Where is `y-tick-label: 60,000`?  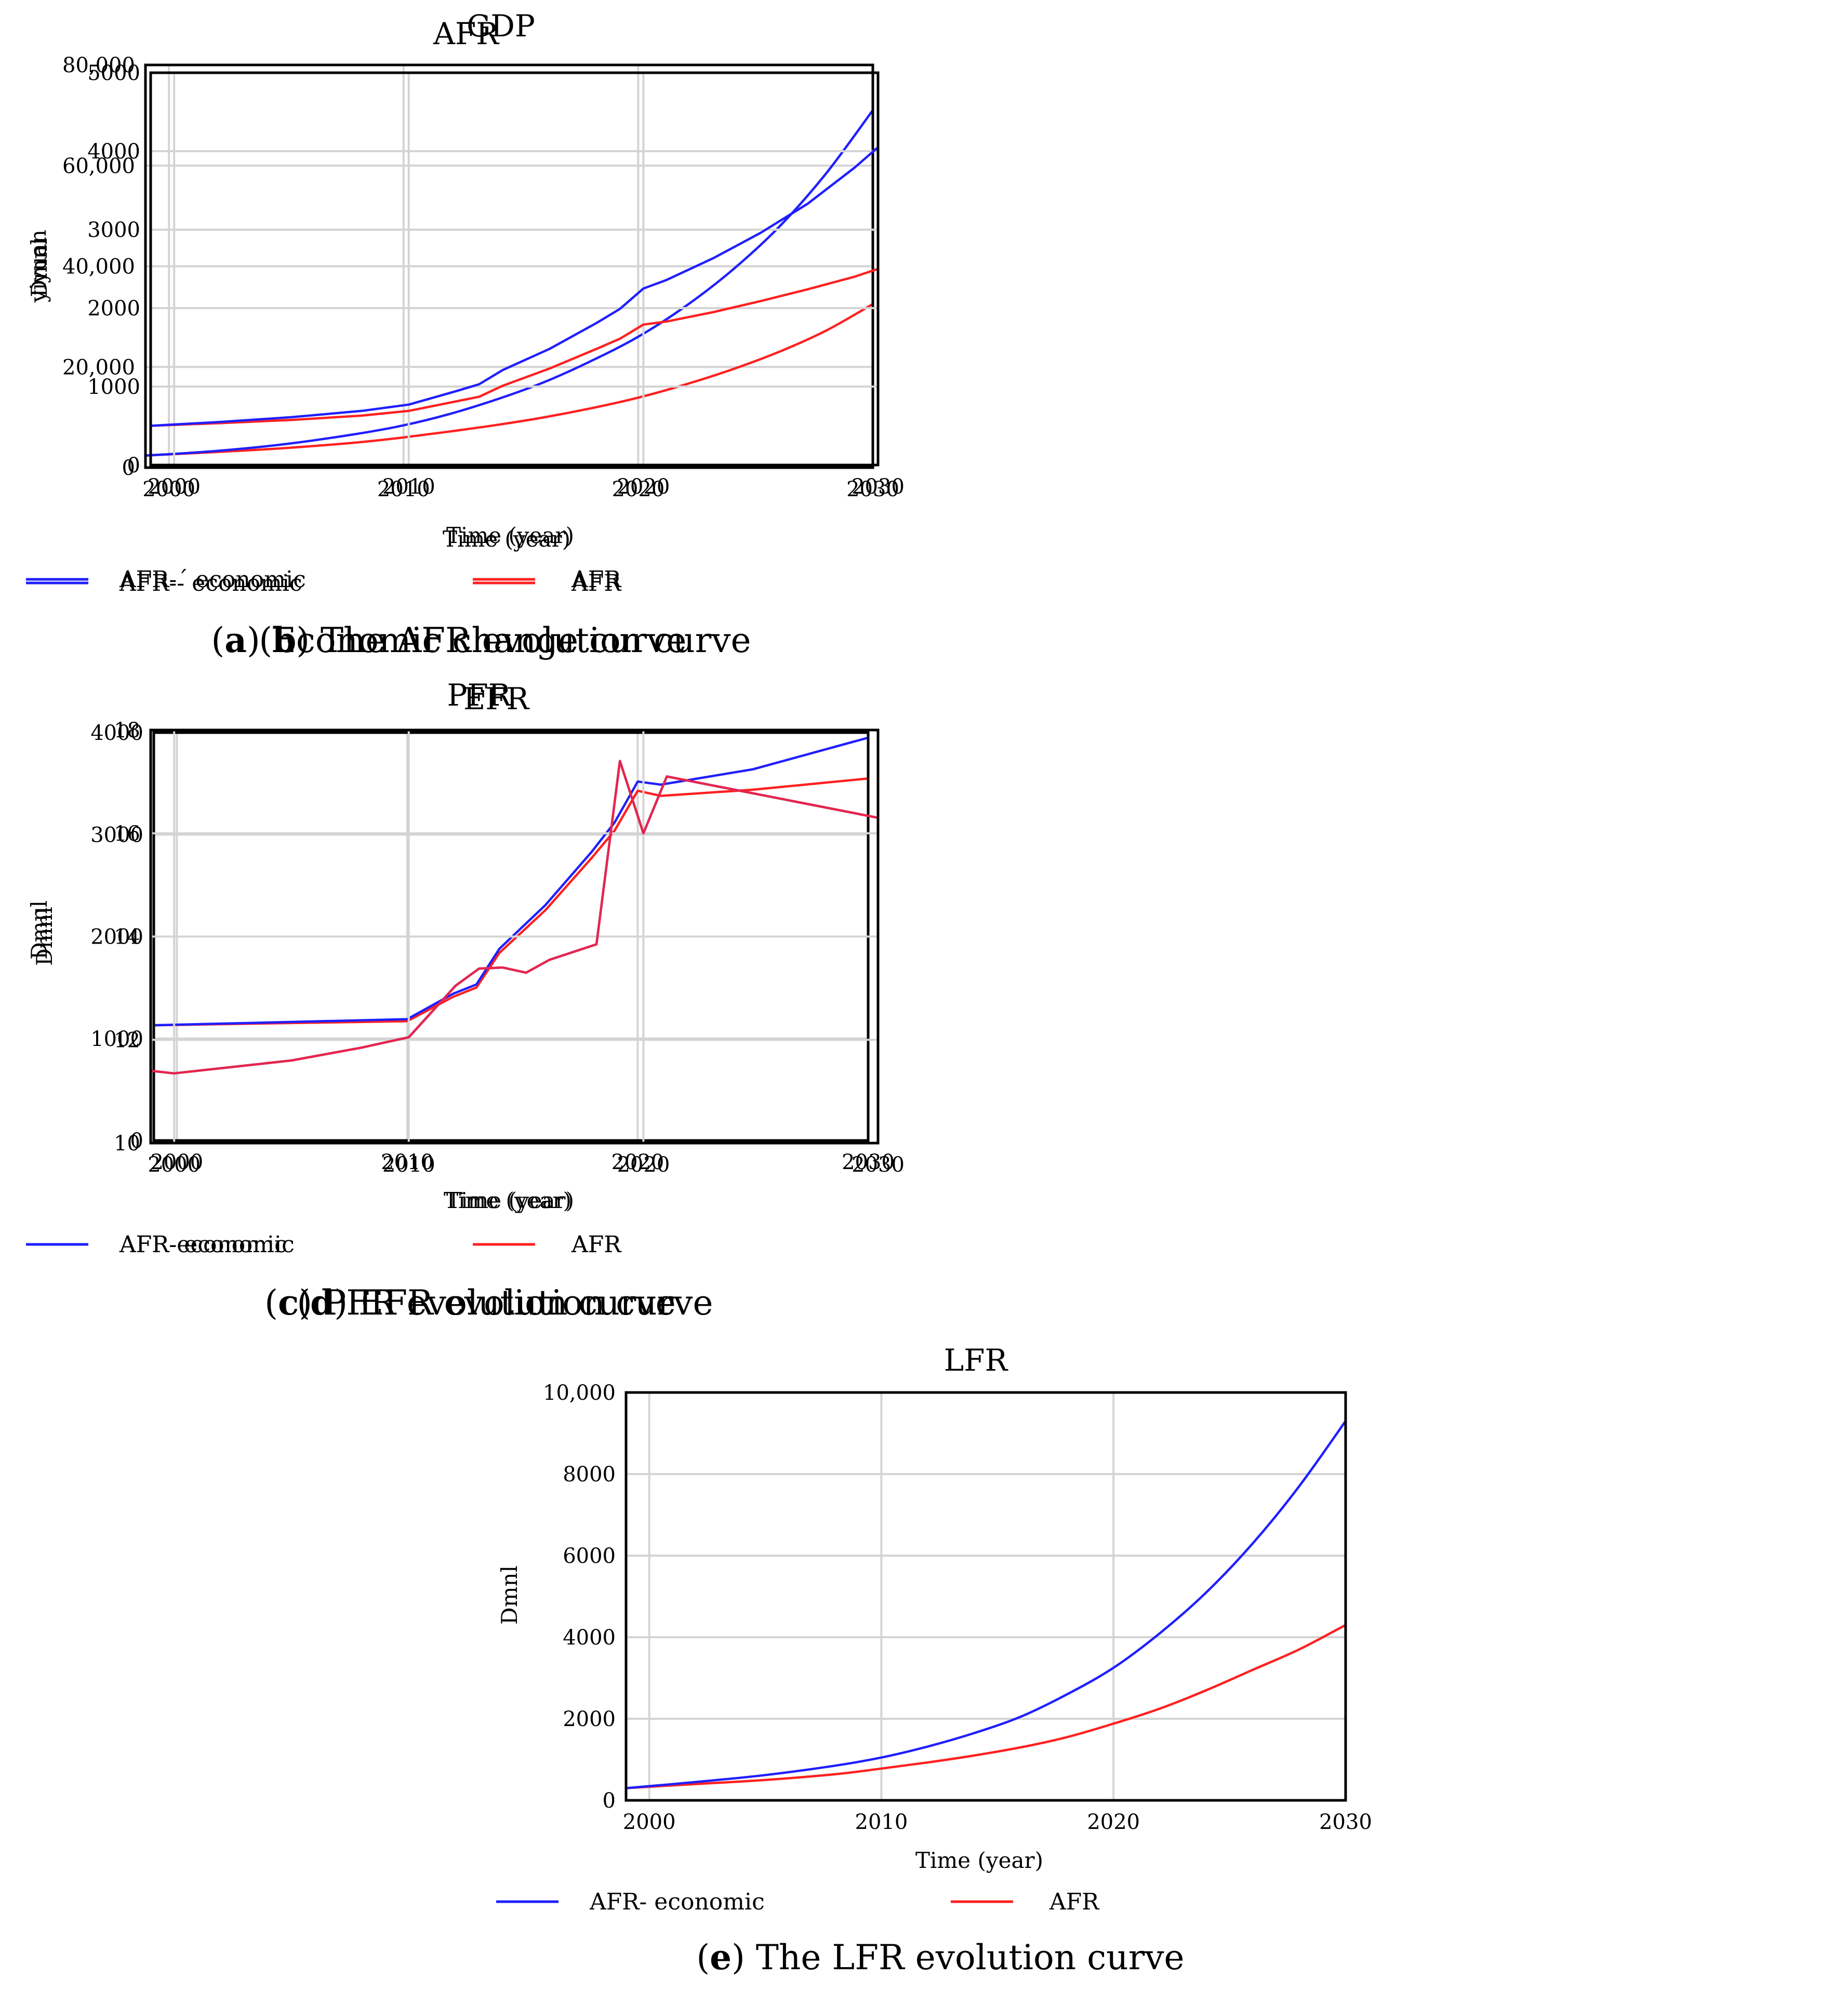 y-tick-label: 60,000 is located at coordinates (99, 166).